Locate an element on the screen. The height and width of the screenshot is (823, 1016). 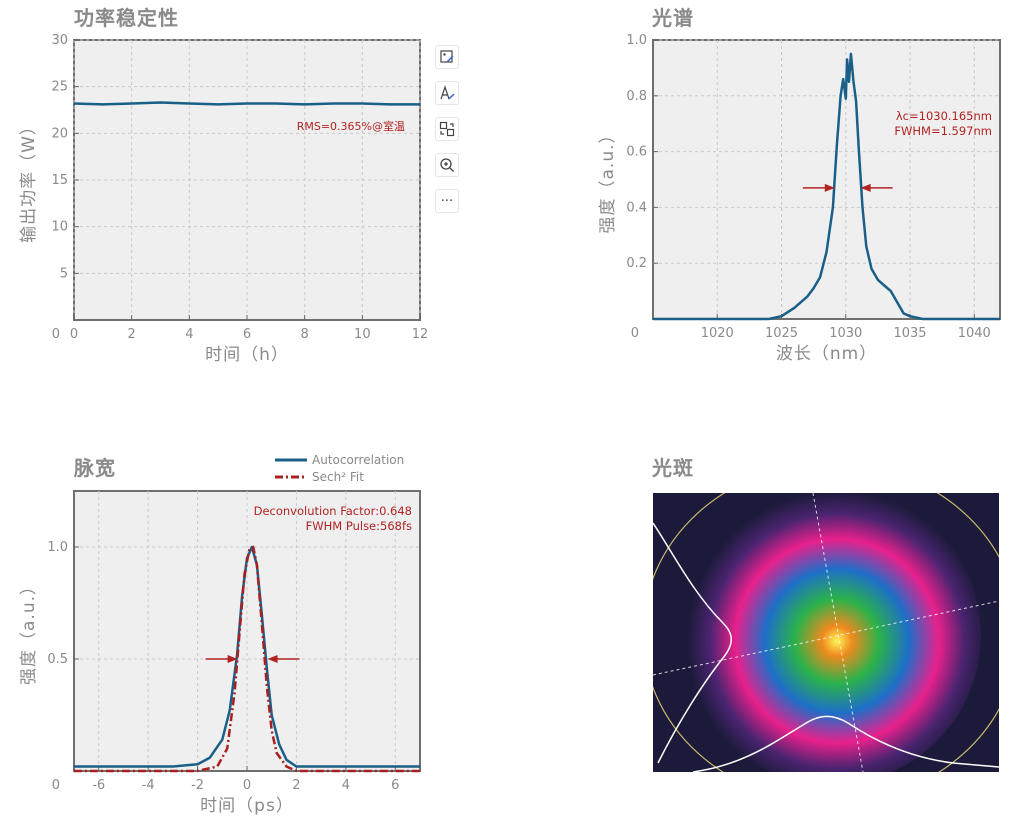
y-tick-label: 0.2 is located at coordinates (636, 263).